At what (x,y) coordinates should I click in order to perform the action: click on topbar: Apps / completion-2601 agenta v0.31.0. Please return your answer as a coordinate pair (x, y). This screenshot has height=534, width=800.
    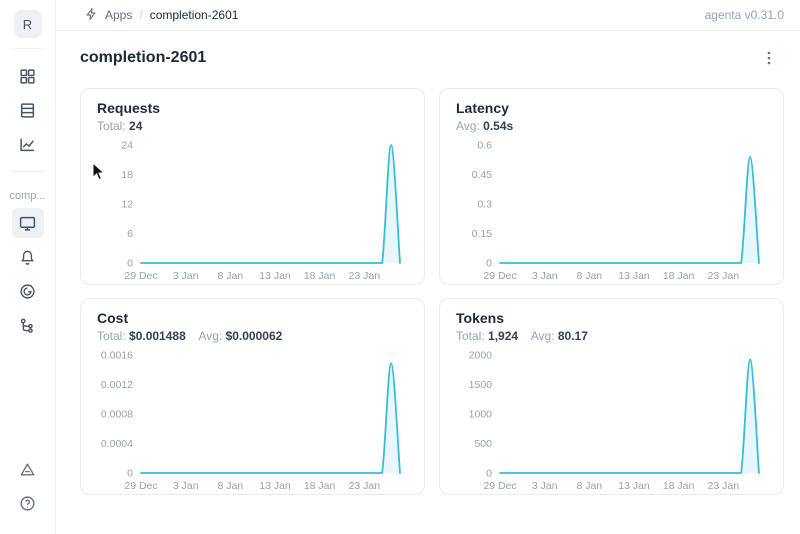
    Looking at the image, I should click on (428, 15).